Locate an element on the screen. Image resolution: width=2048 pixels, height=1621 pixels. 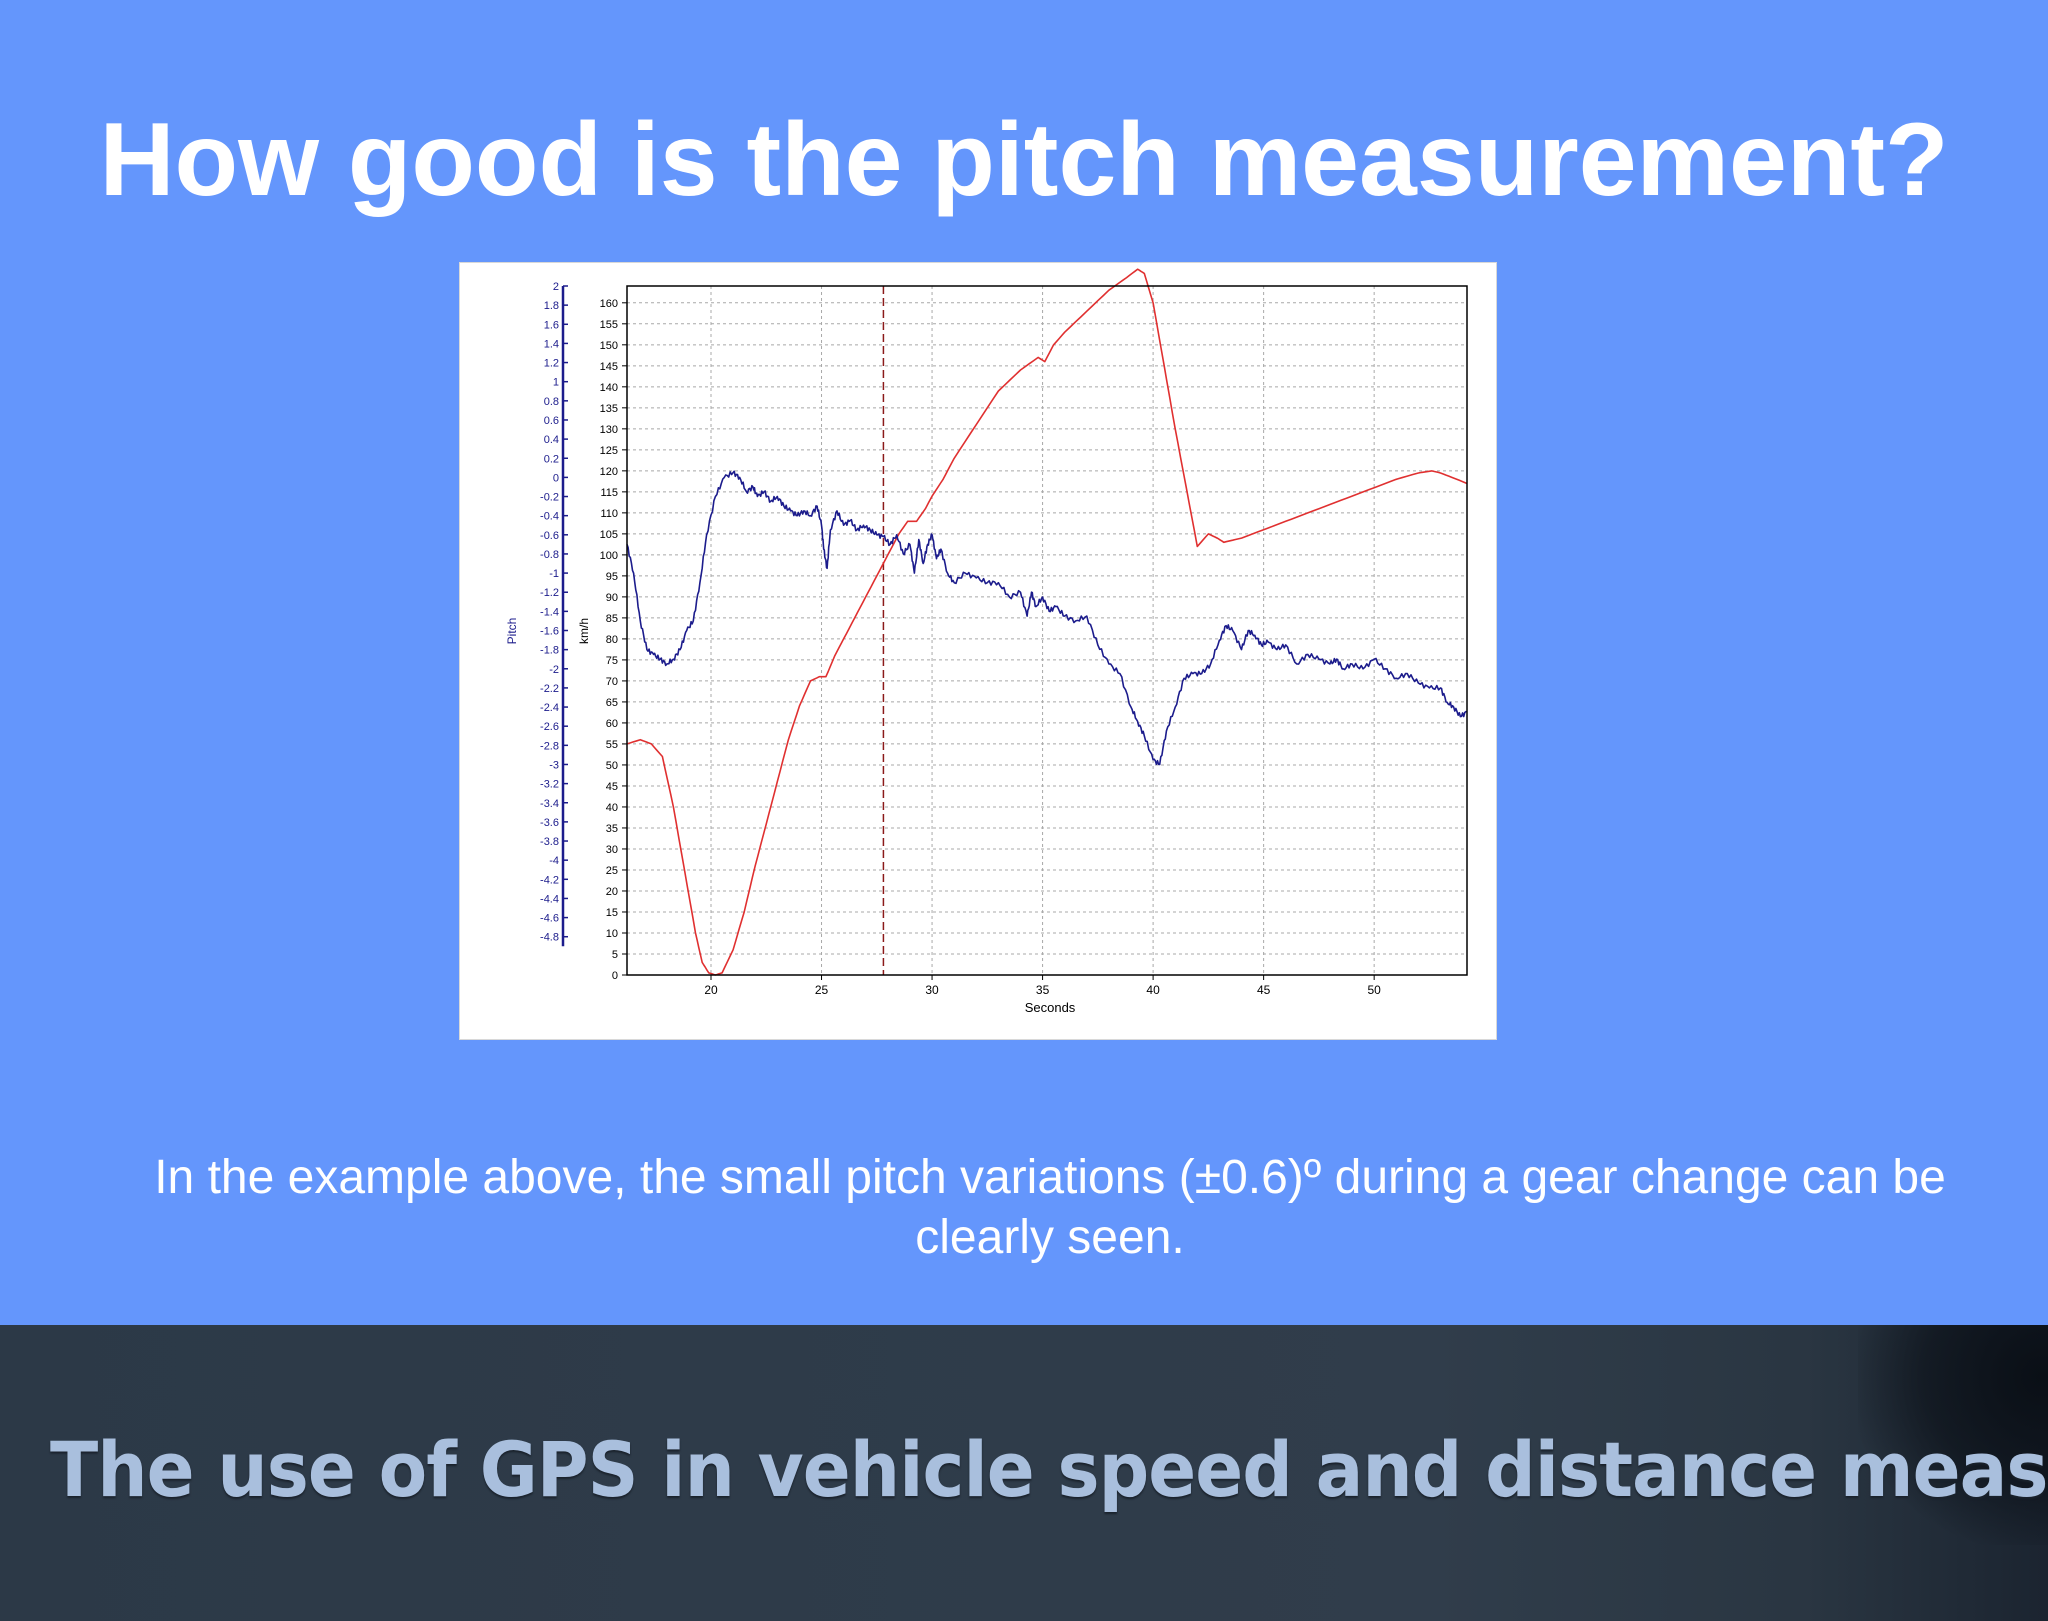
pitch-tick-label: -2.8 is located at coordinates (549, 746).